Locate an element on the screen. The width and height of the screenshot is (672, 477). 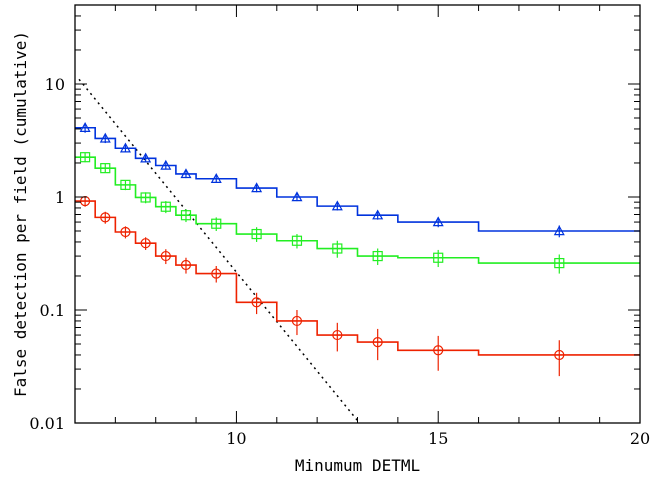
y-tick-label: 0.01 is located at coordinates (47, 423).